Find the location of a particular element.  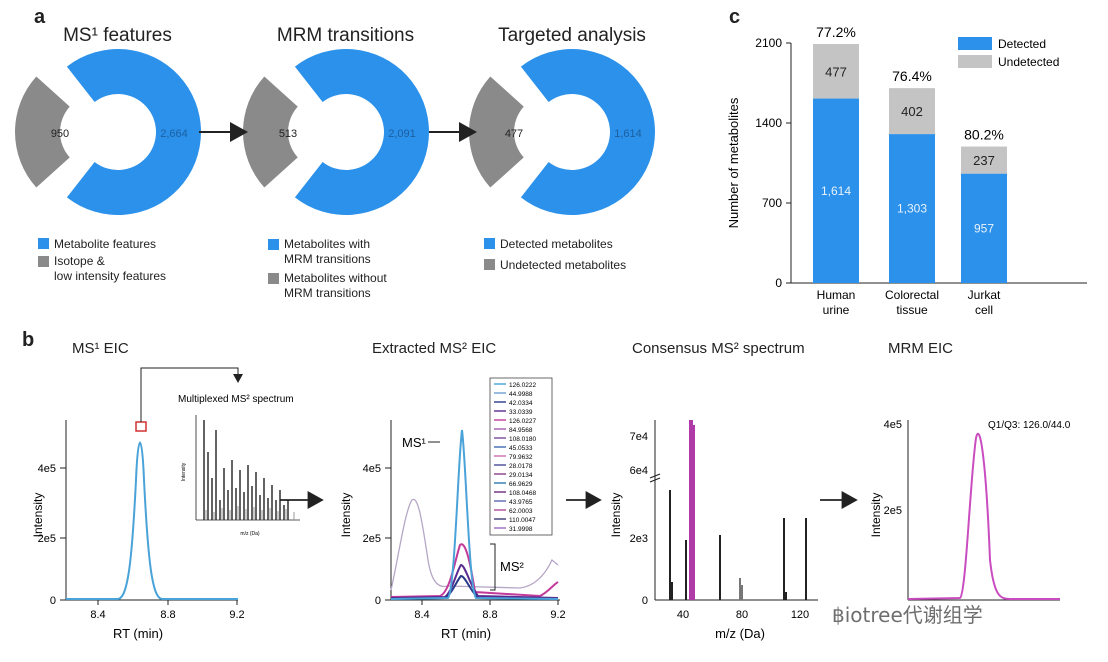

y-tick-label: 700 is located at coordinates (772, 203).